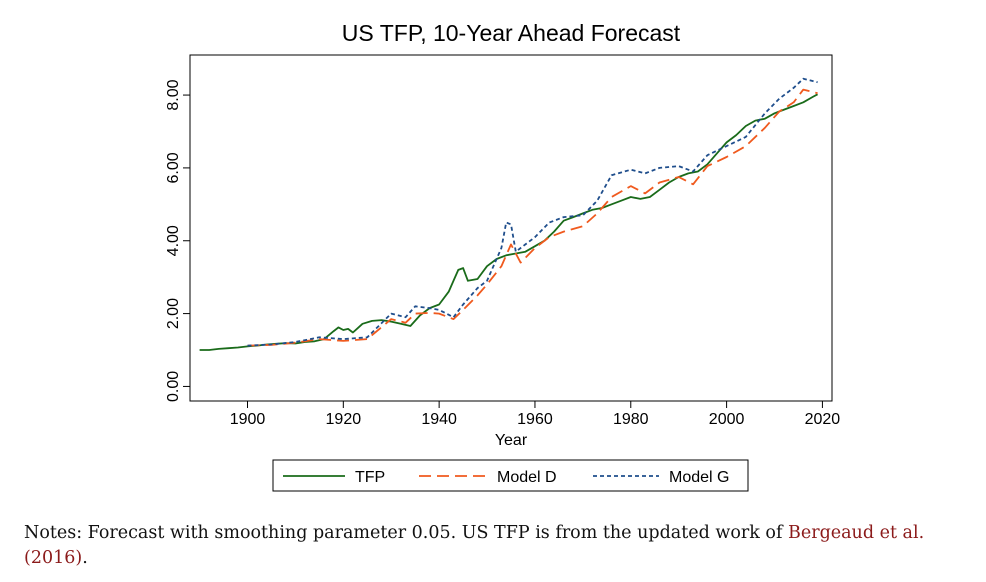 The image size is (986, 582). Describe the element at coordinates (511, 440) in the screenshot. I see `x-axis-label: Year` at that location.